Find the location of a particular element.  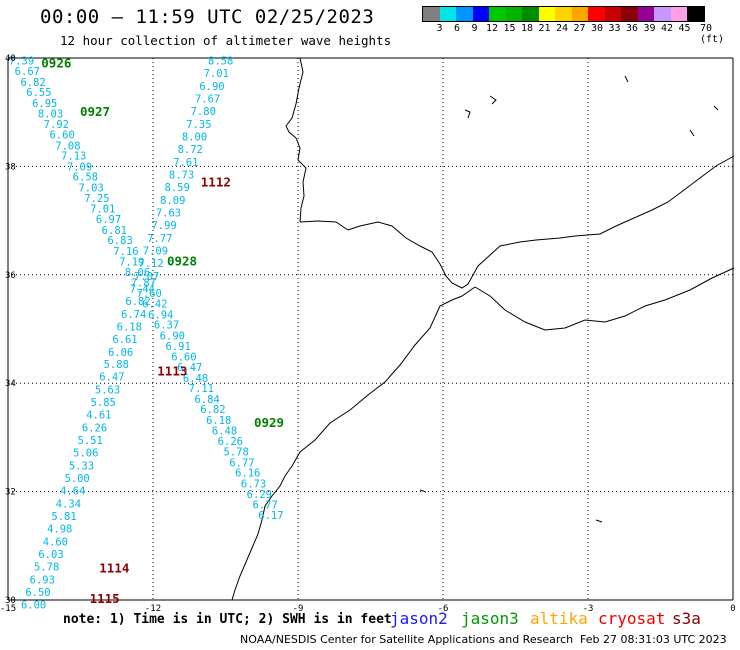

wave-height-value: 6.97 is located at coordinates (108, 220).